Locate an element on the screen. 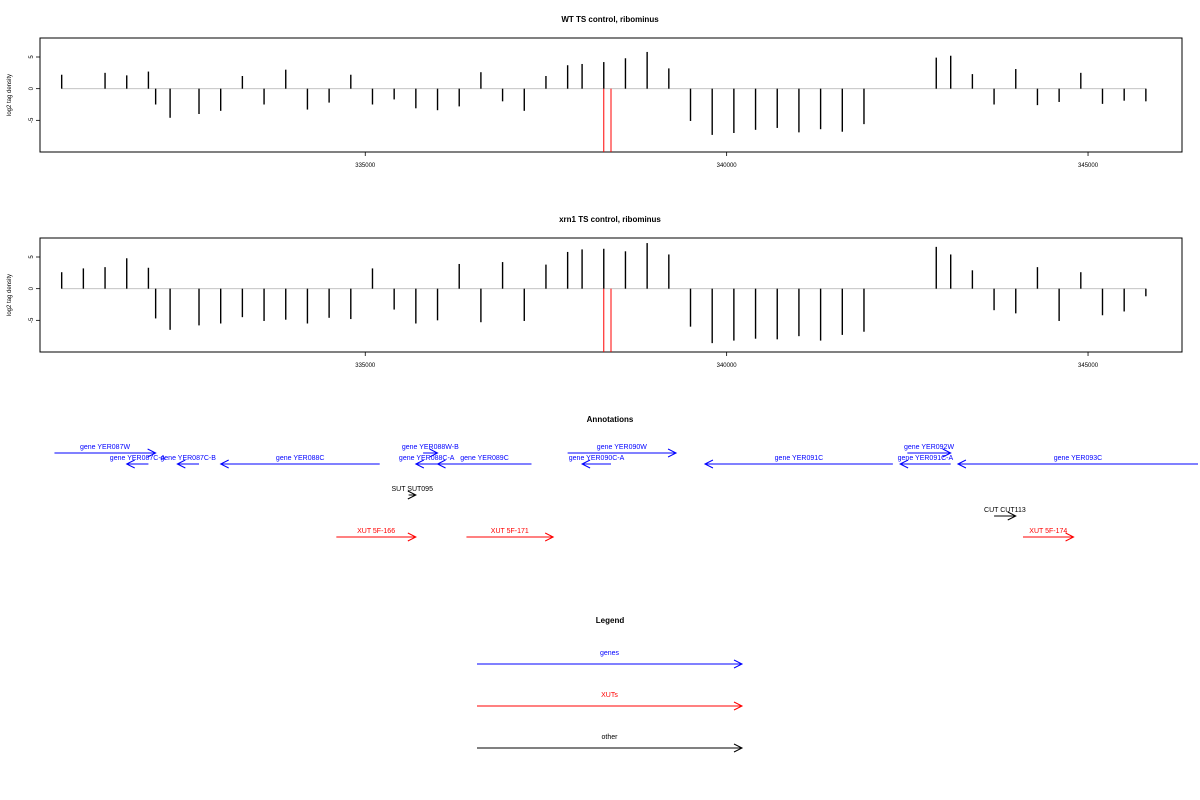 The width and height of the screenshot is (1200, 800). feature-label: gene YER091C is located at coordinates (799, 458).